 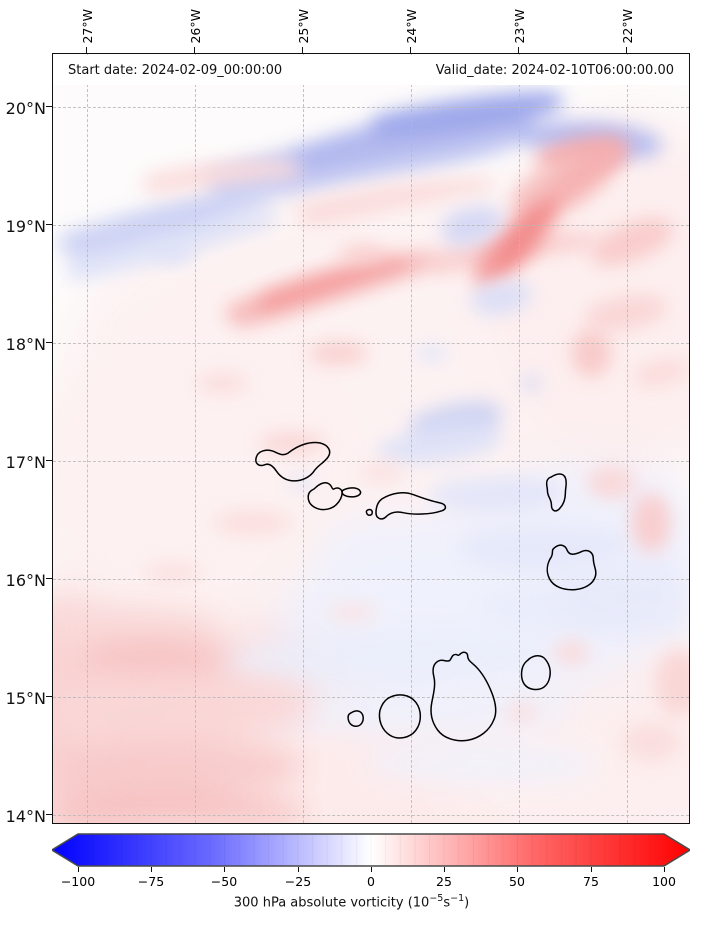 I want to click on cbtick-label-100: 100, so click(x=664, y=881).